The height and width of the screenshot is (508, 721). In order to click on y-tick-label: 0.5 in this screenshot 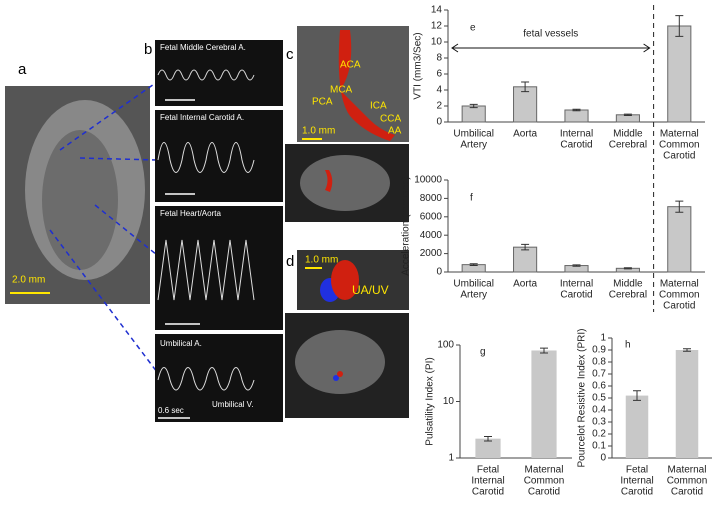, I will do `click(599, 398)`.